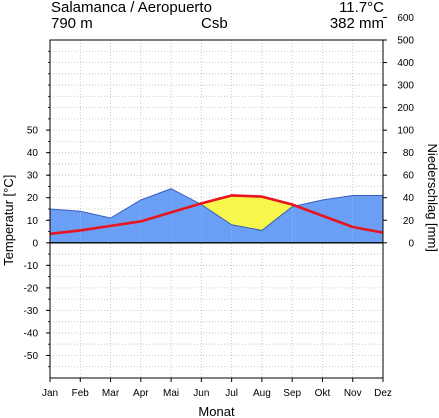 The width and height of the screenshot is (439, 418). Describe the element at coordinates (409, 176) in the screenshot. I see `right-tick-label: 60` at that location.